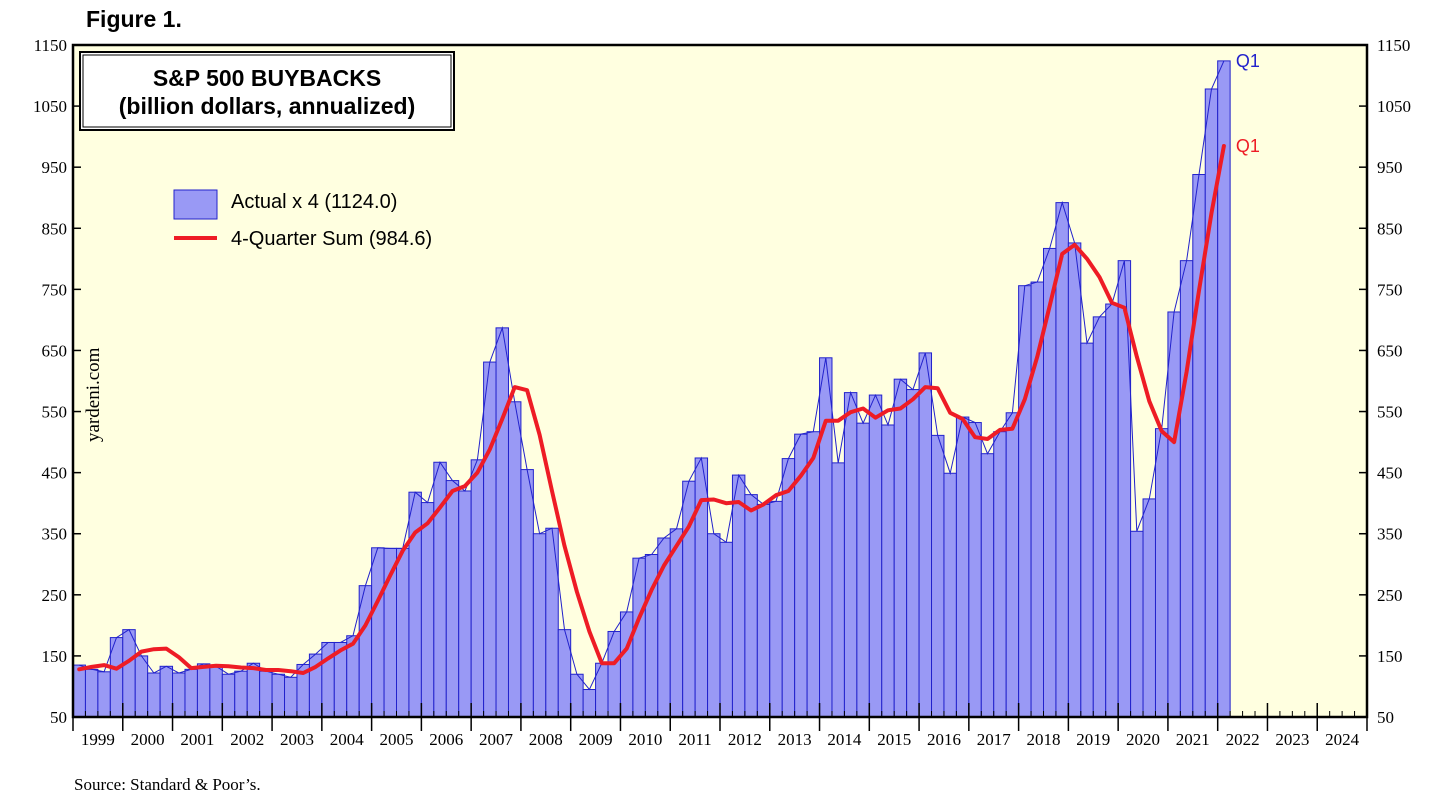 Image resolution: width=1452 pixels, height=808 pixels. Describe the element at coordinates (50, 45) in the screenshot. I see `y-tick-label-left: 1150` at that location.